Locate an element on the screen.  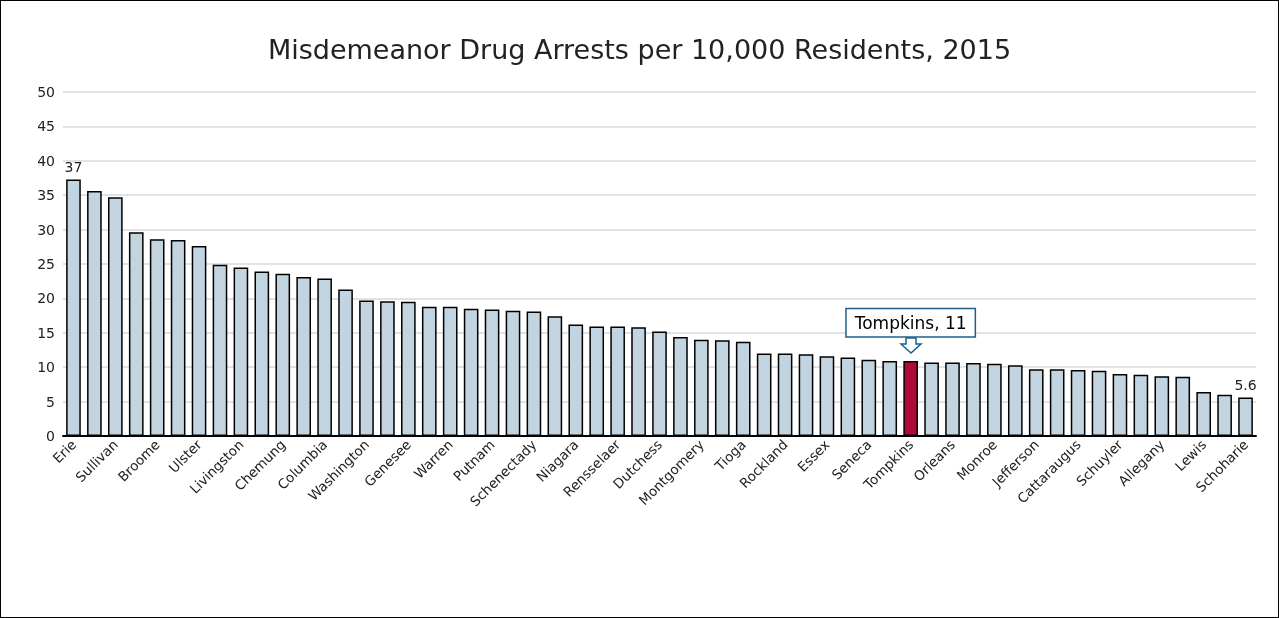
y-tick-label: 45 is located at coordinates (46, 126).